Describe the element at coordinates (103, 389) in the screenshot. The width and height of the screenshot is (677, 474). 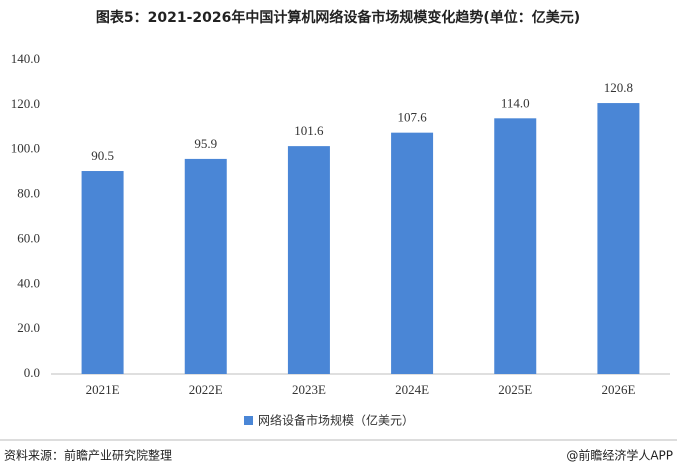
I see `x-tick-label: 2021E` at that location.